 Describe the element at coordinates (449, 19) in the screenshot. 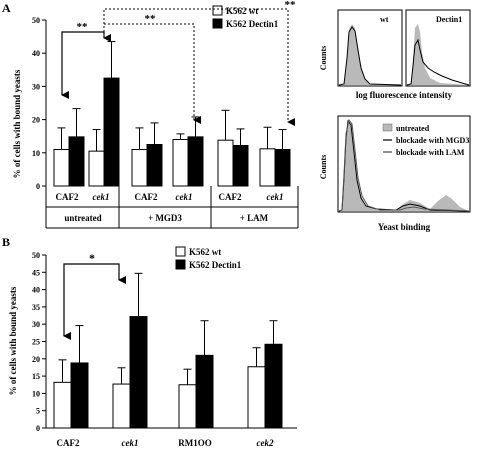

I see `histogram-dectin1-label: Dectin1` at that location.